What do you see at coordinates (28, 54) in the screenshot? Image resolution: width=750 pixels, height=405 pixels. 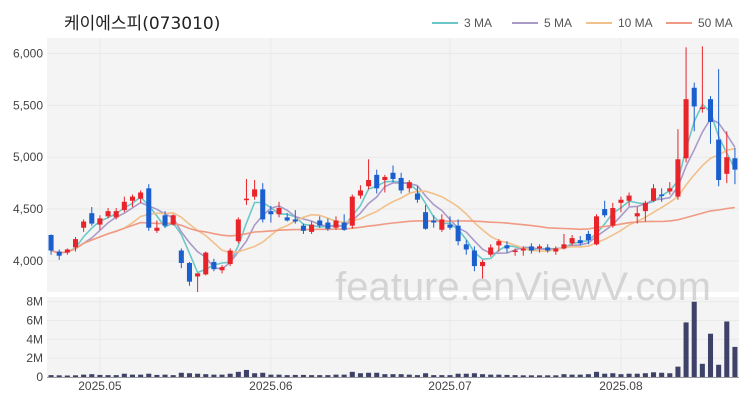 I see `price-tick-label: 6,000` at bounding box center [28, 54].